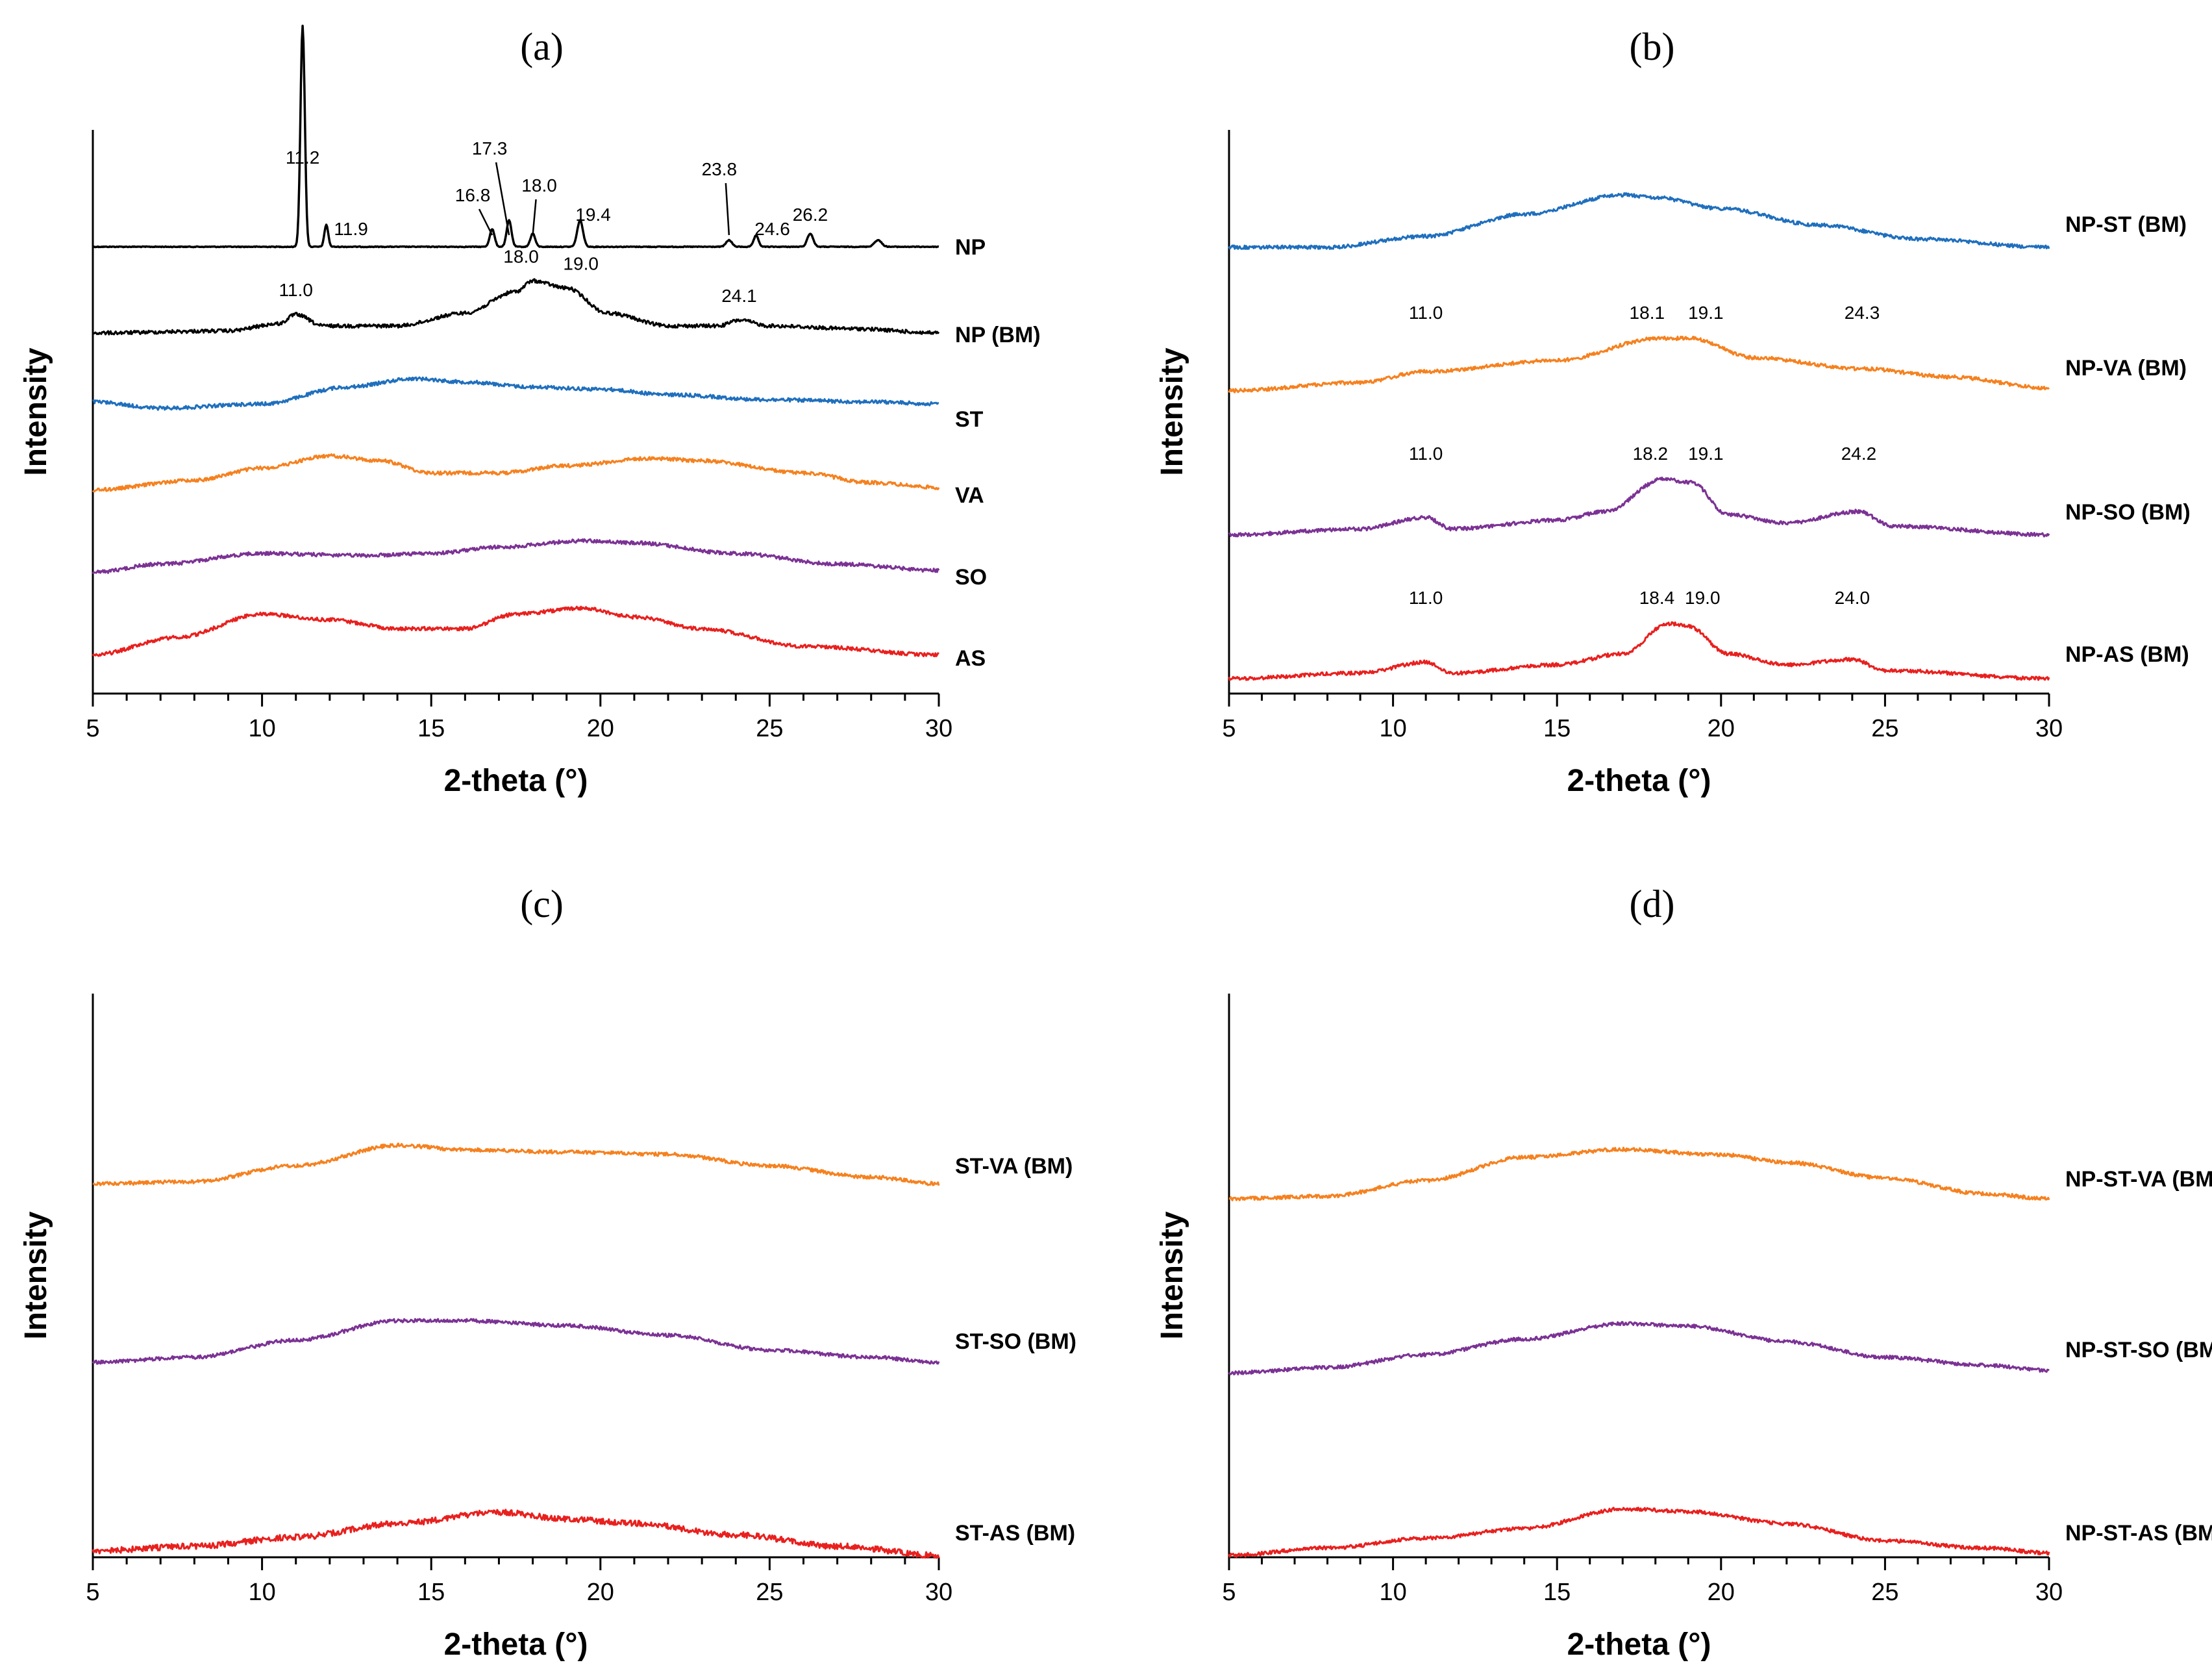 The width and height of the screenshot is (2212, 1680). Describe the element at coordinates (1639, 1348) in the screenshot. I see `series-line-np-st-so-bm` at that location.